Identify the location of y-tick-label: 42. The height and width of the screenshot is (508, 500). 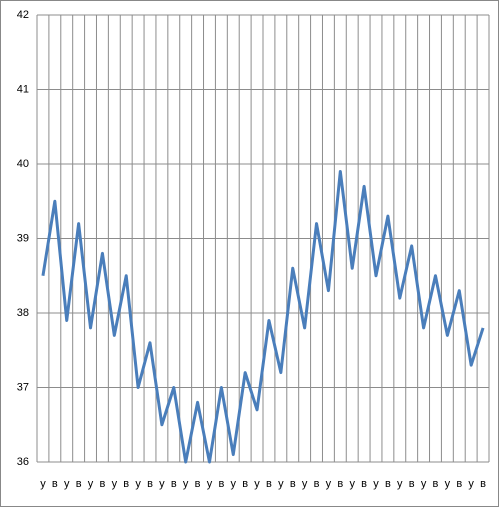
(23, 15).